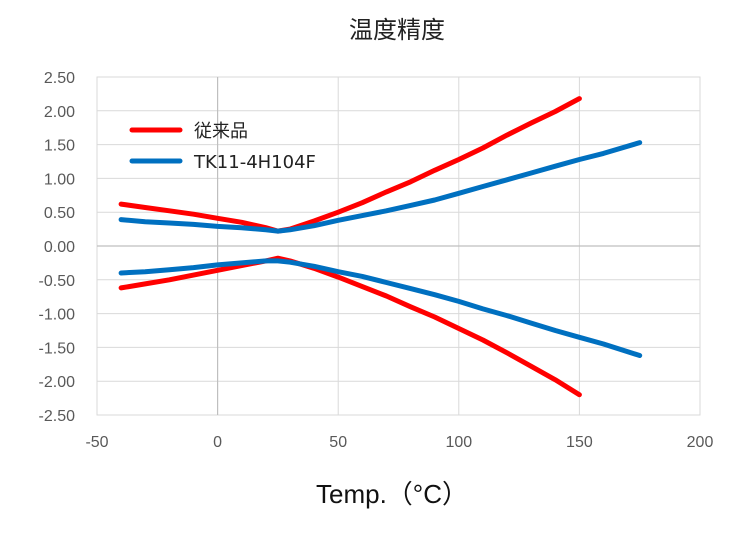 Image resolution: width=748 pixels, height=535 pixels. What do you see at coordinates (59, 112) in the screenshot?
I see `y-tick-label: 2.00` at bounding box center [59, 112].